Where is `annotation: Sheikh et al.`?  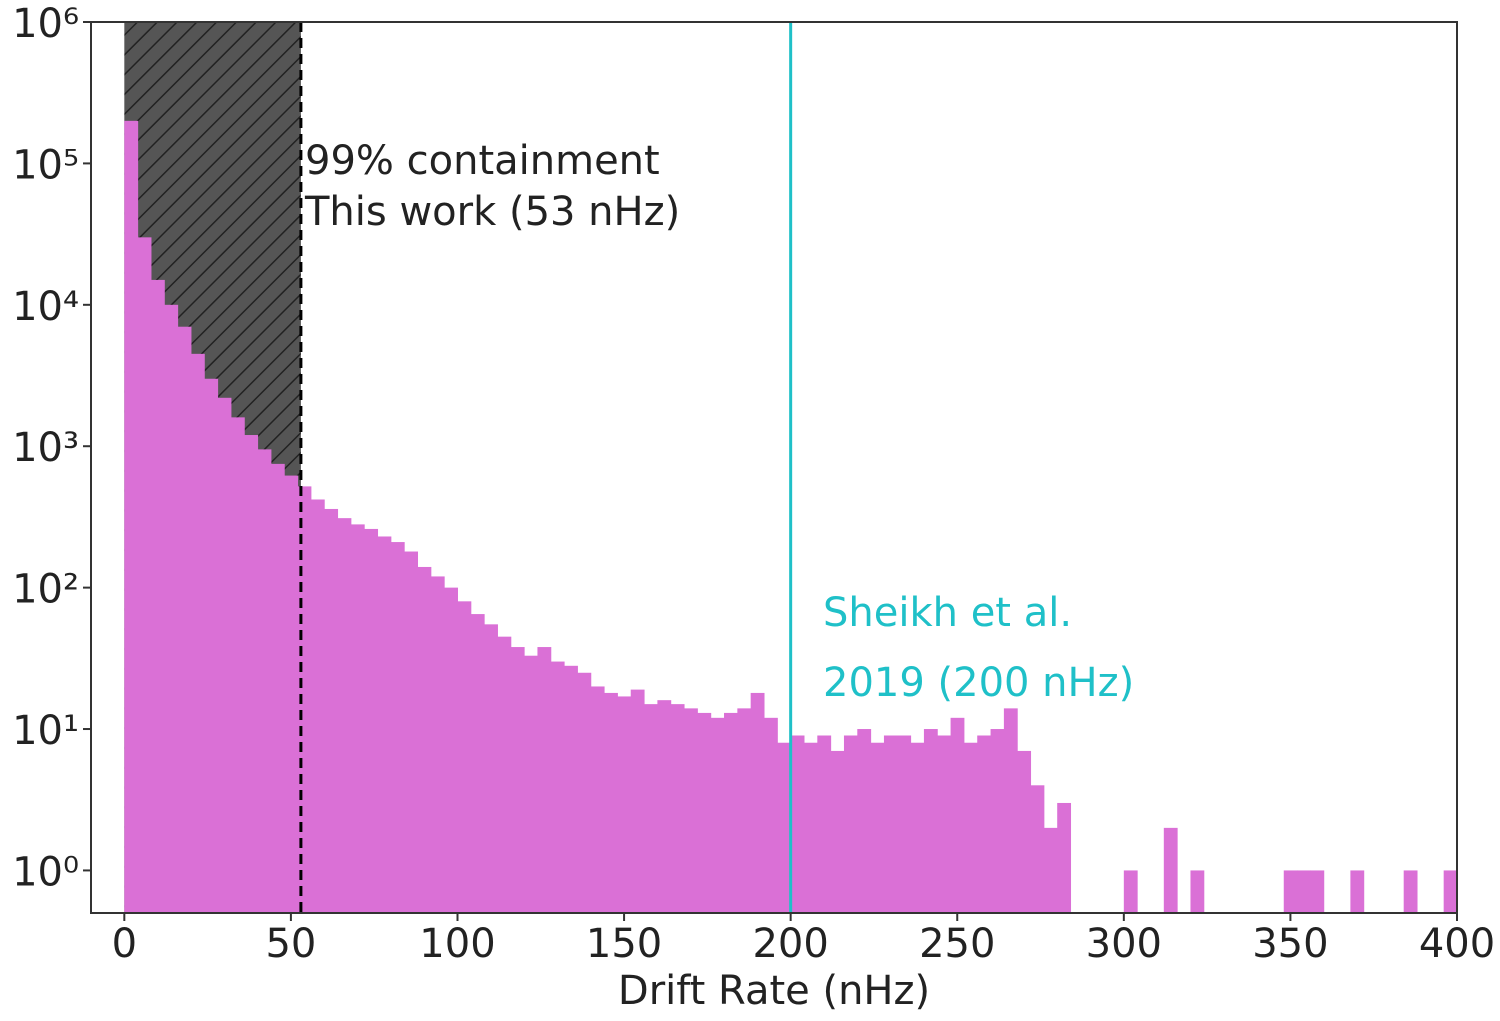 annotation: Sheikh et al. is located at coordinates (947, 613).